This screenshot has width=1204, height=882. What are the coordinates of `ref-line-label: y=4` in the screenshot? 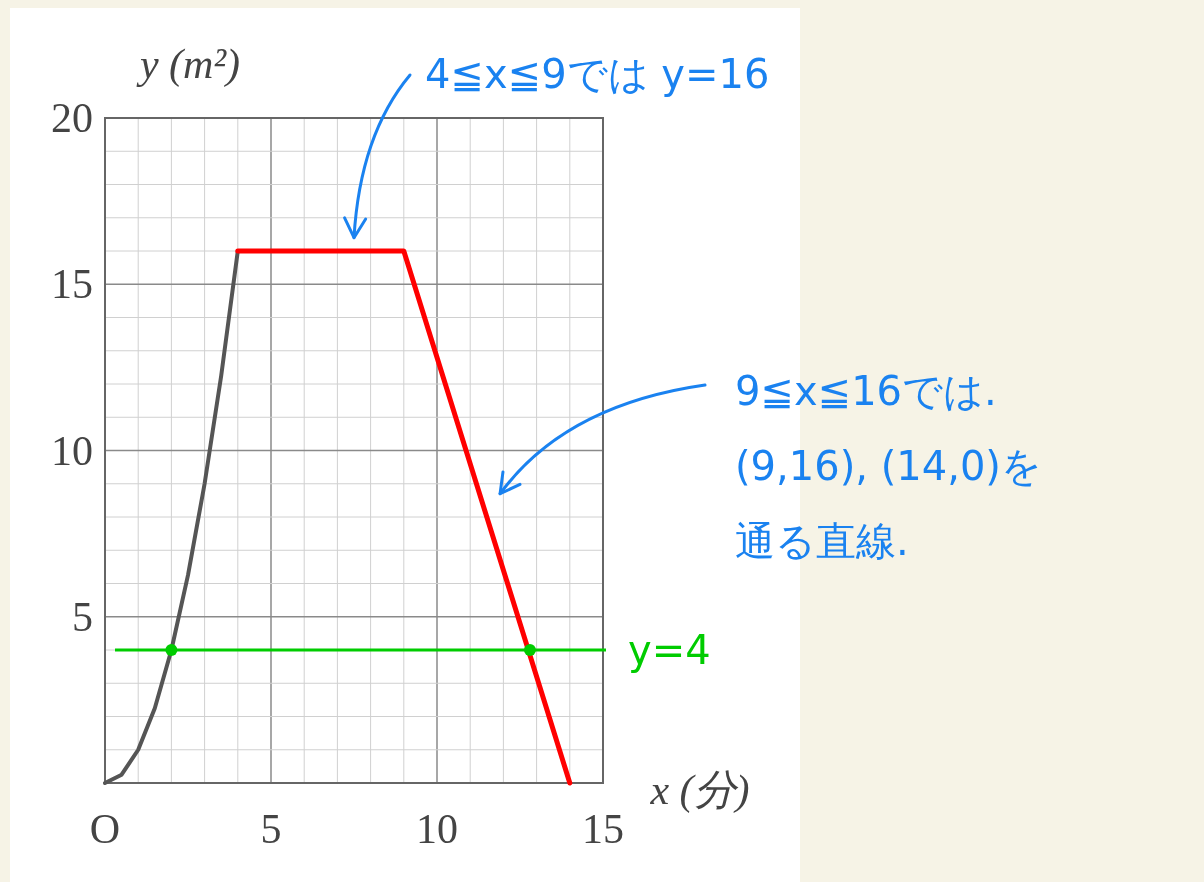 It's located at (669, 650).